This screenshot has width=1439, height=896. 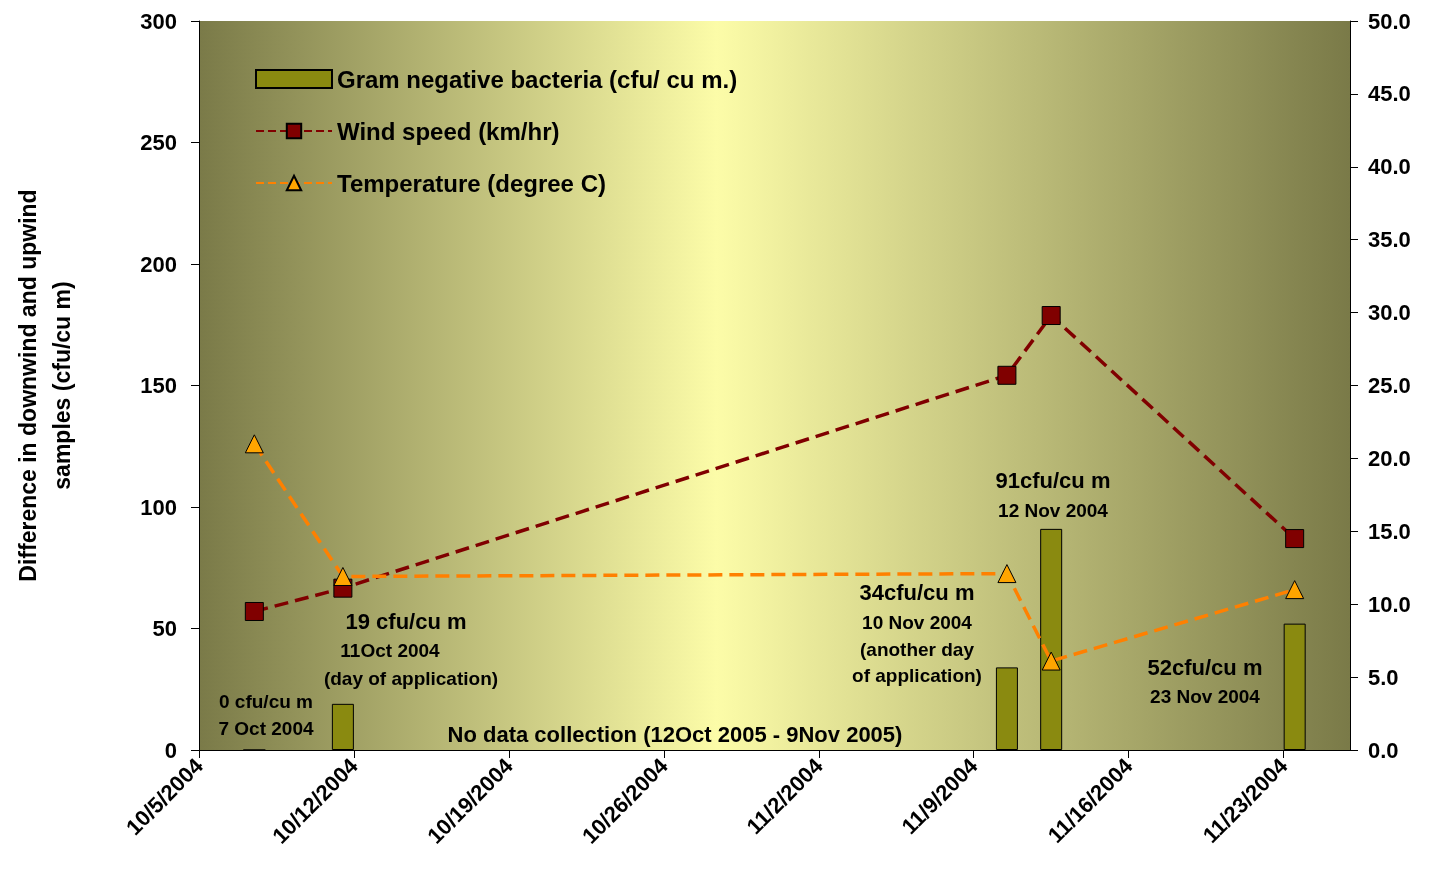 What do you see at coordinates (1389, 313) in the screenshot?
I see `y2-tick-label: 30.0` at bounding box center [1389, 313].